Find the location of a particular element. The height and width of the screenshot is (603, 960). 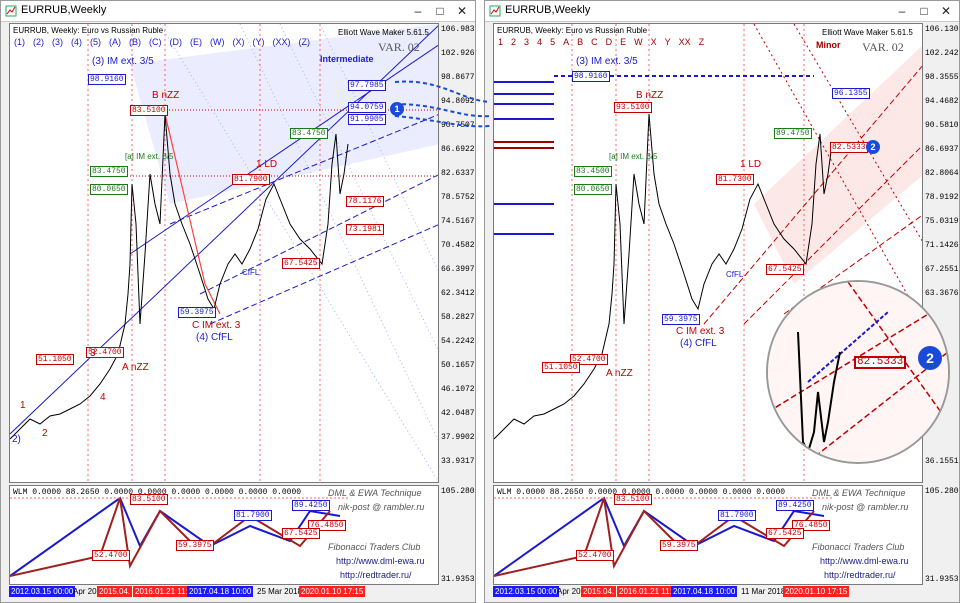

price-label: 81.7900 is located at coordinates (251, 179).